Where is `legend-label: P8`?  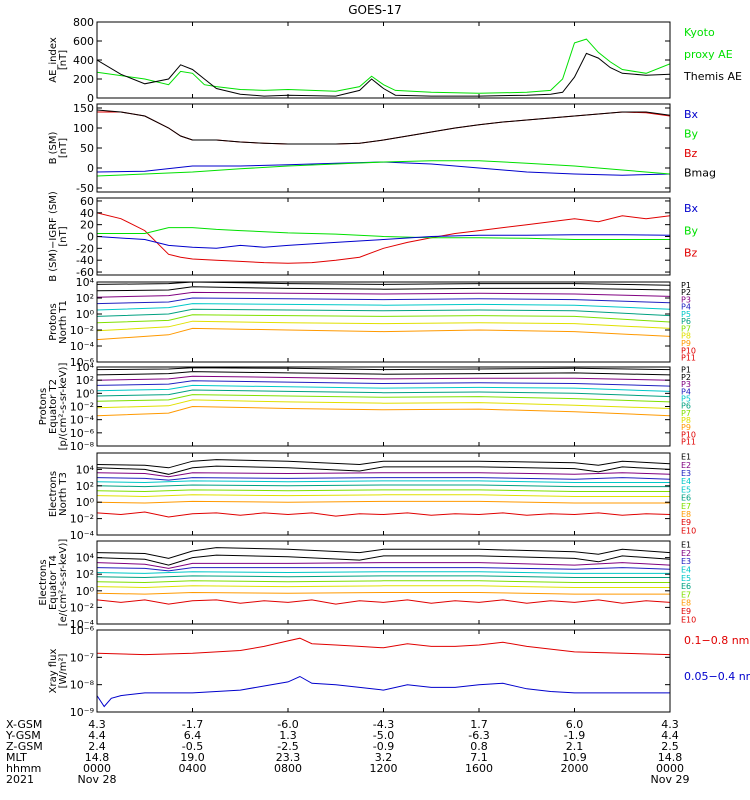 legend-label: P8 is located at coordinates (686, 420).